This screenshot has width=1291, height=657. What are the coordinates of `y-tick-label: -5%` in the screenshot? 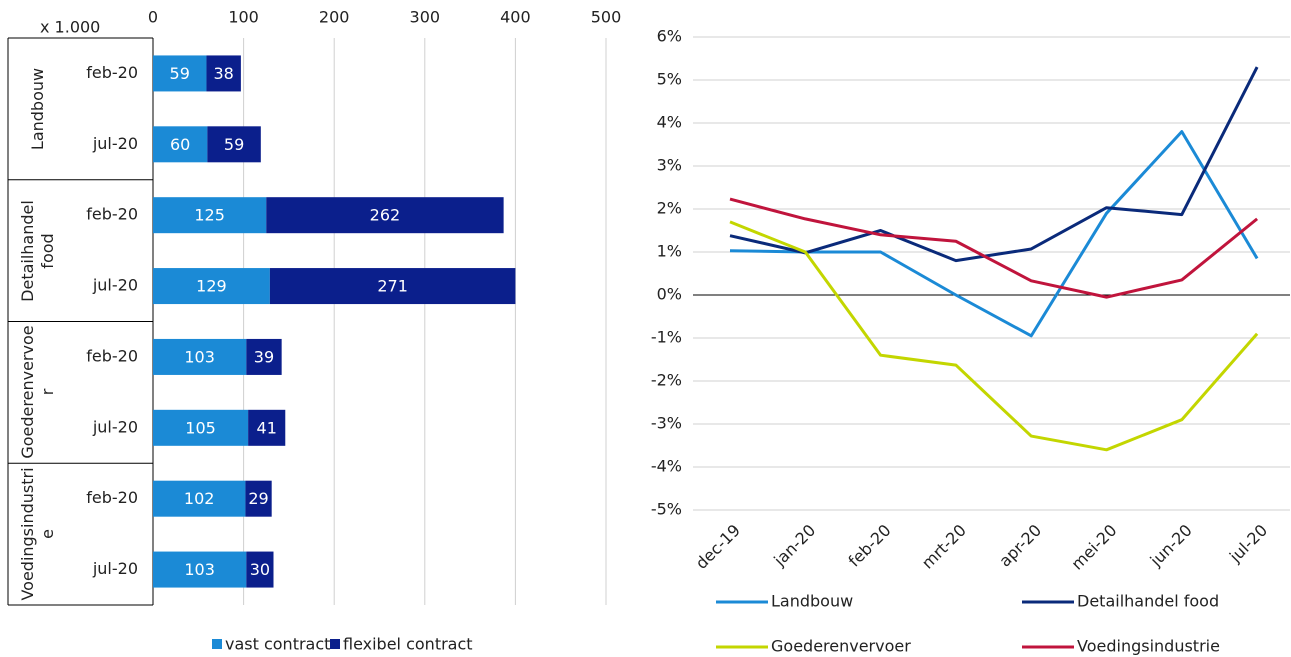 It's located at (666, 509).